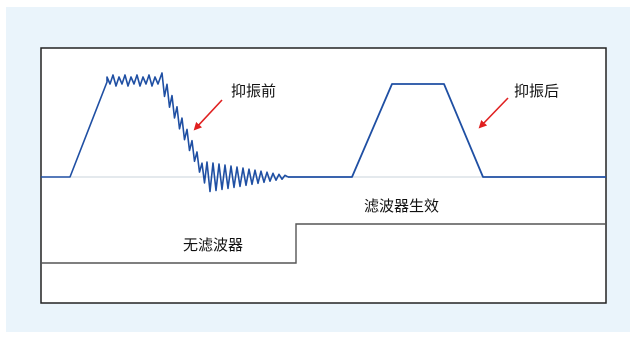  I want to click on waveform-after-suppression, so click(447, 130).